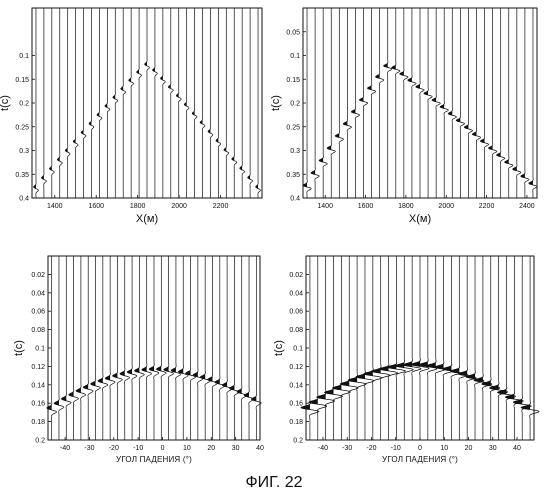 This screenshot has width=548, height=500. I want to click on x-tick-label: 2400, so click(527, 206).